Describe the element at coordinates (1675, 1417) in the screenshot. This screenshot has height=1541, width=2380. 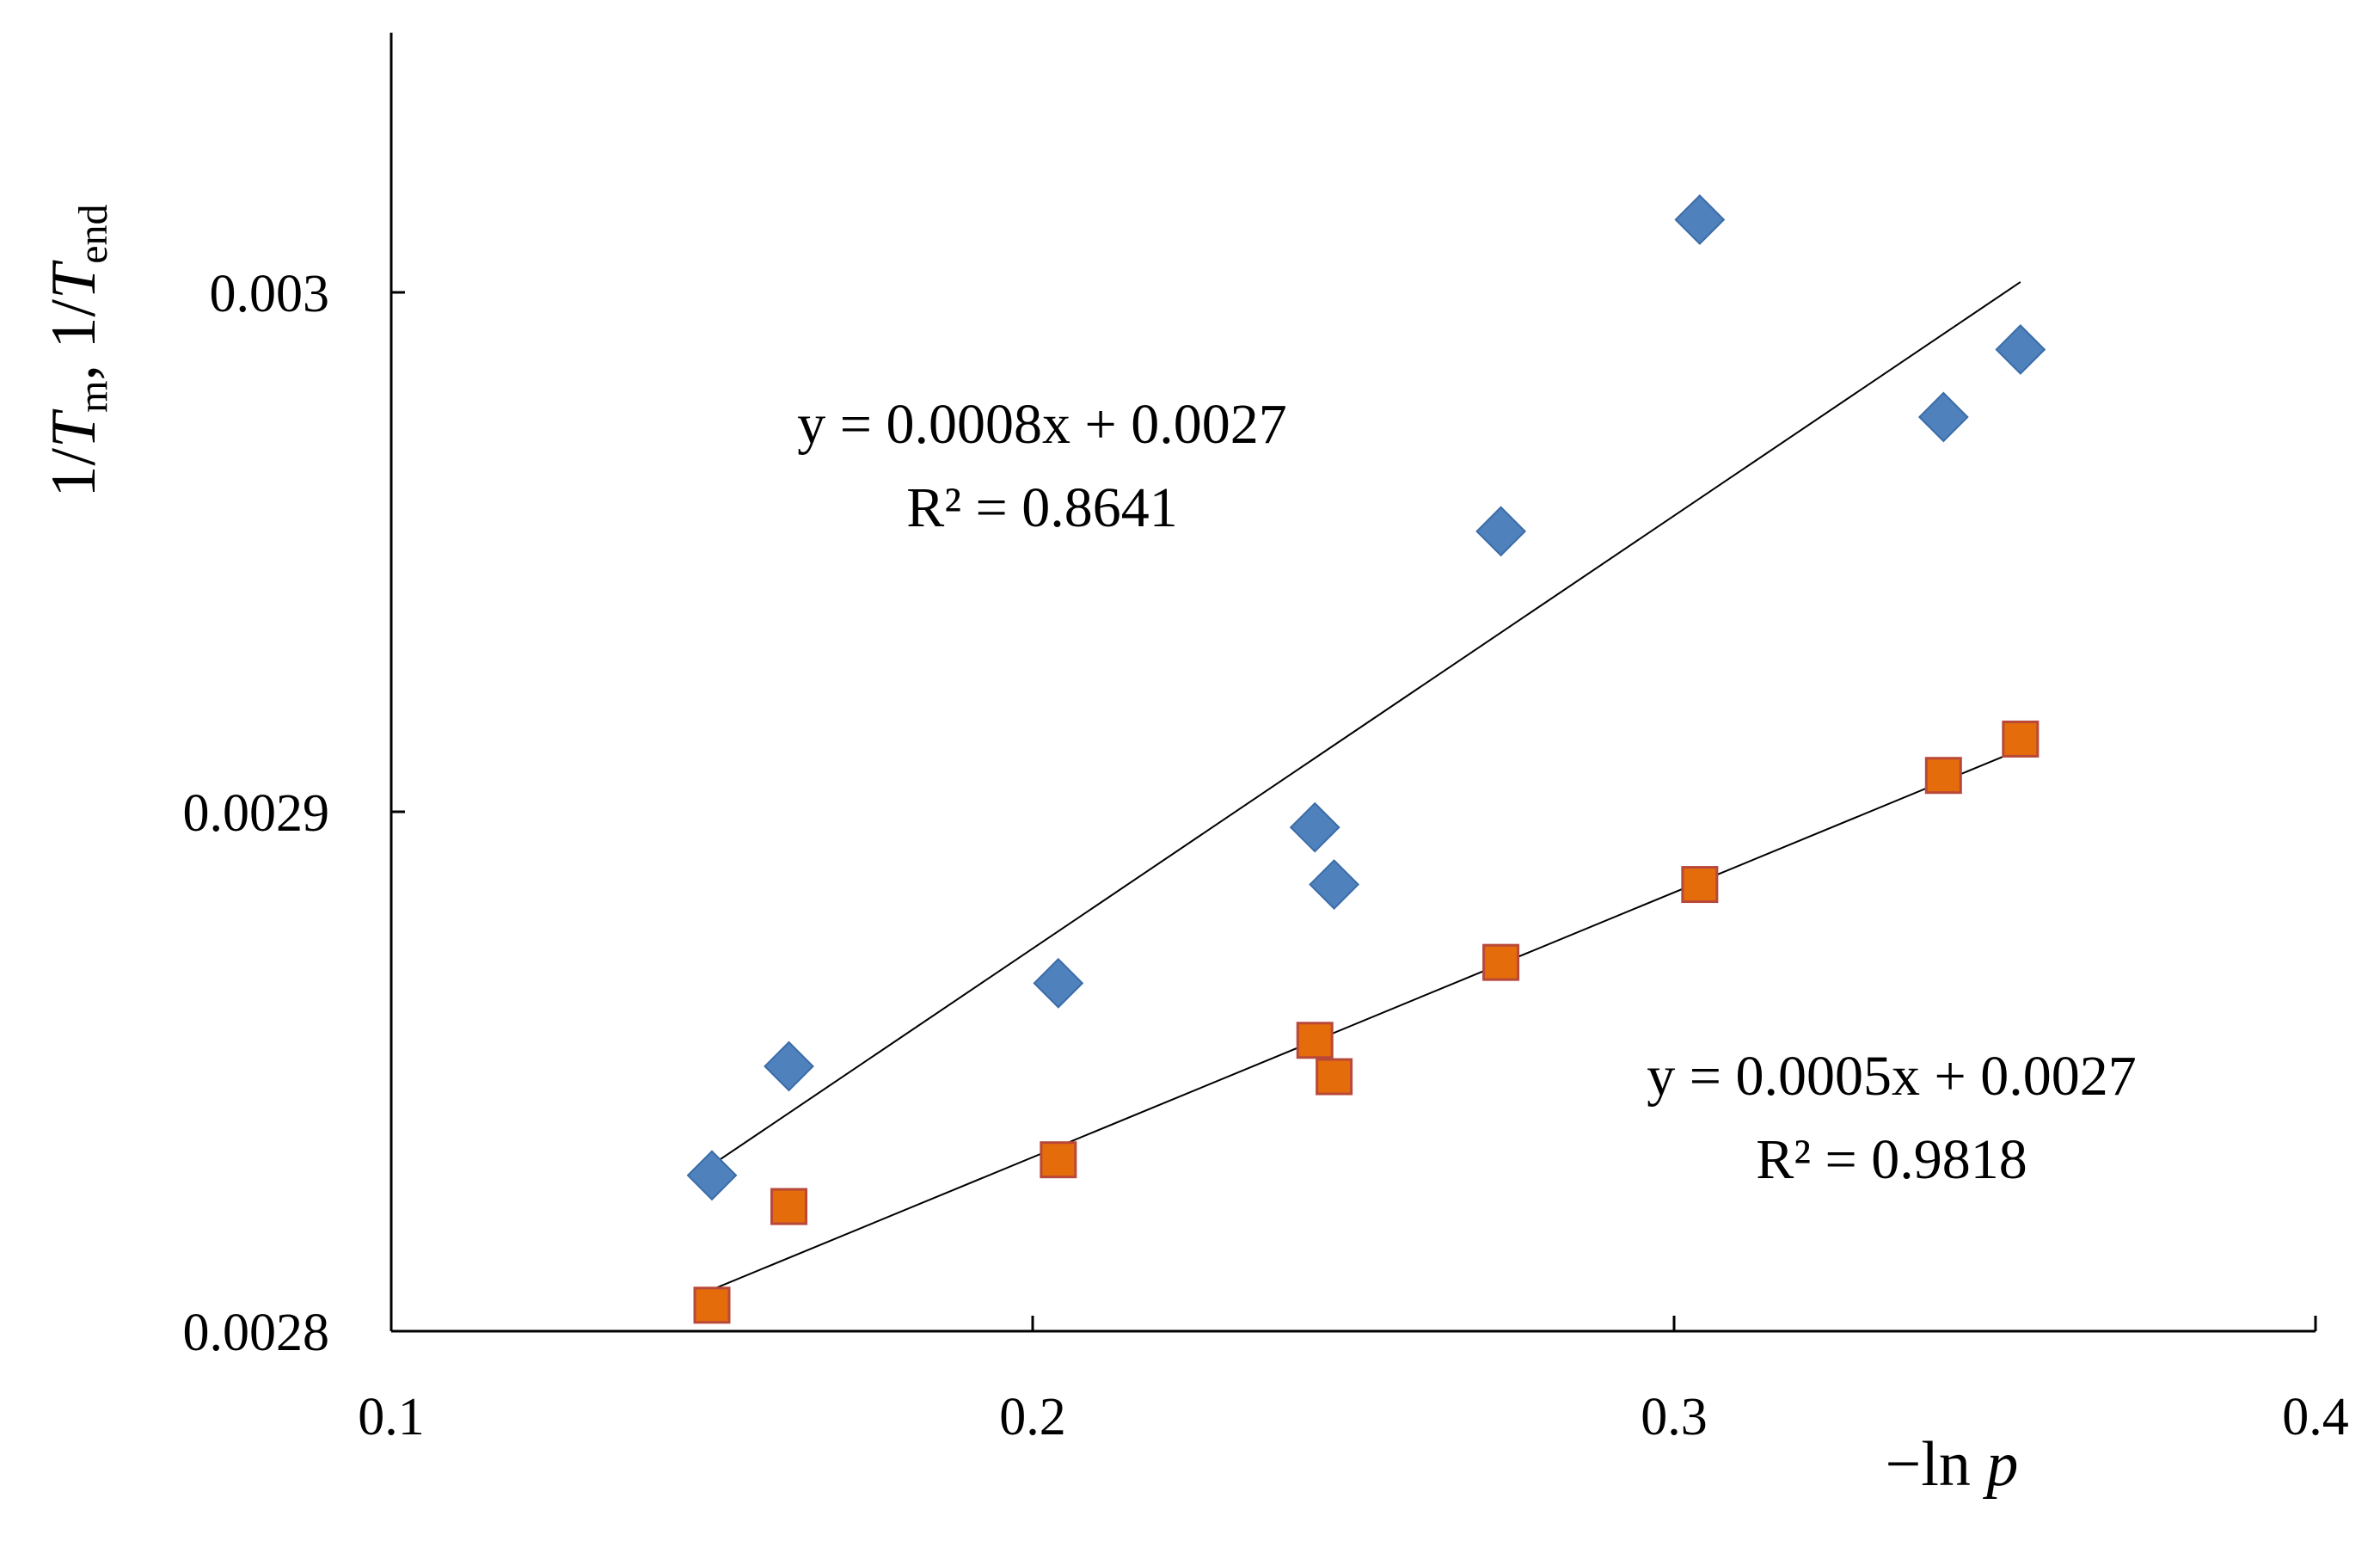
I see `x-tick-label: 0.3` at that location.